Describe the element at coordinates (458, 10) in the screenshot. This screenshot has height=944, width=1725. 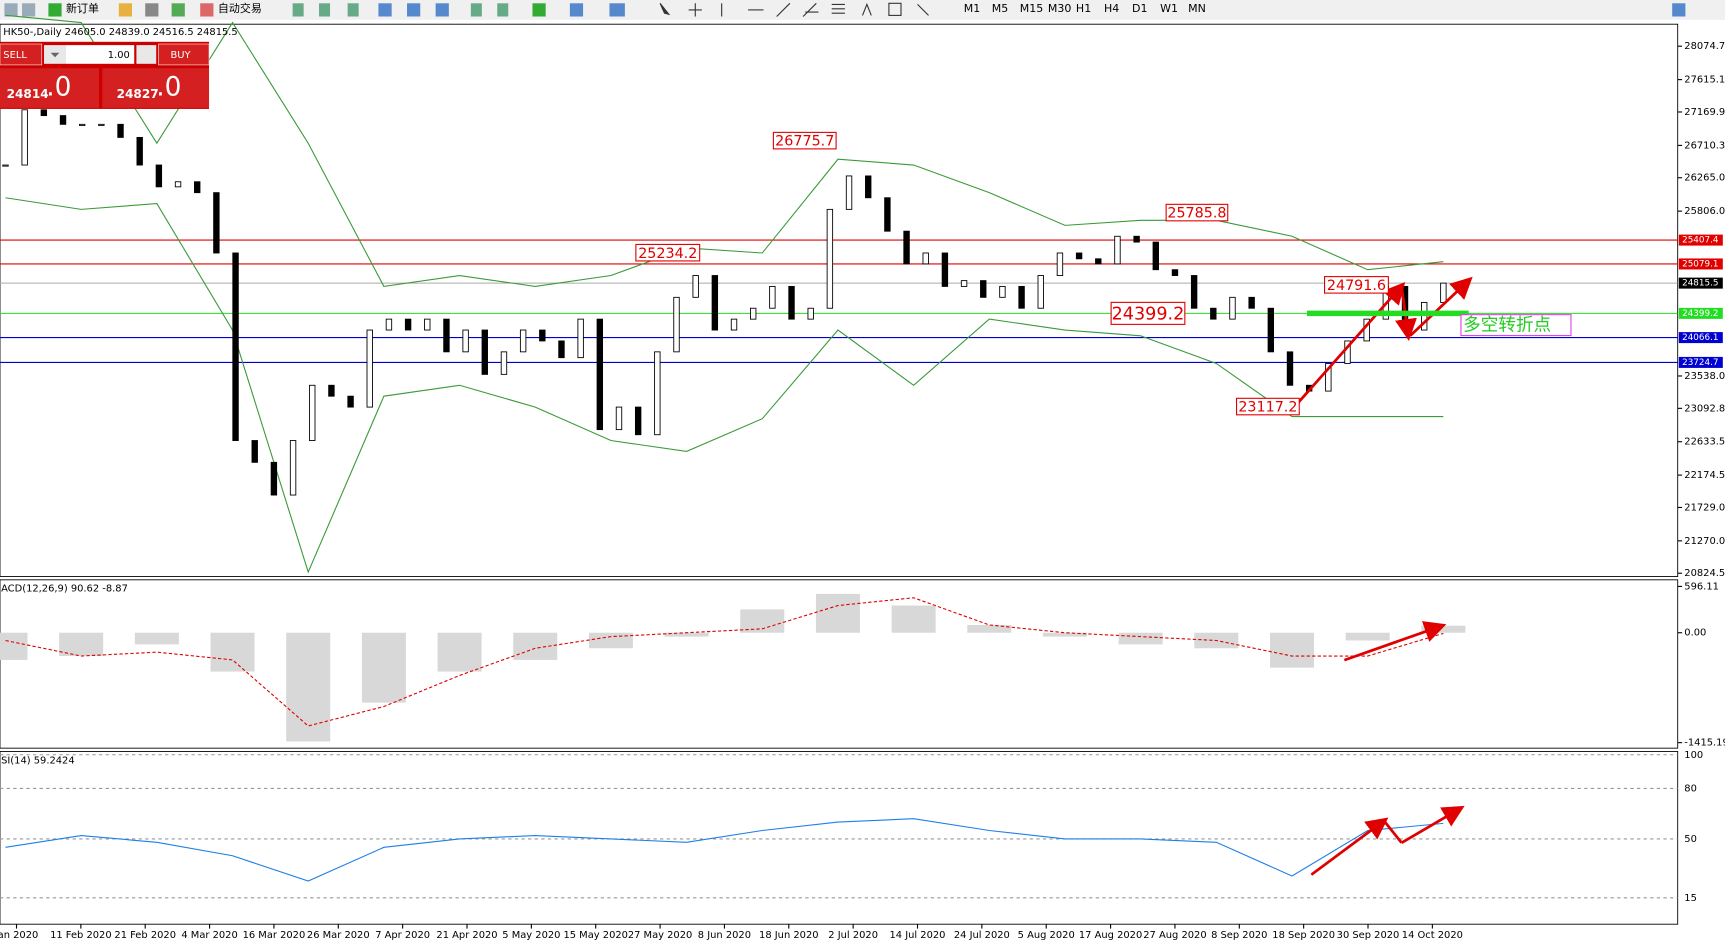
I see `tool-icons` at that location.